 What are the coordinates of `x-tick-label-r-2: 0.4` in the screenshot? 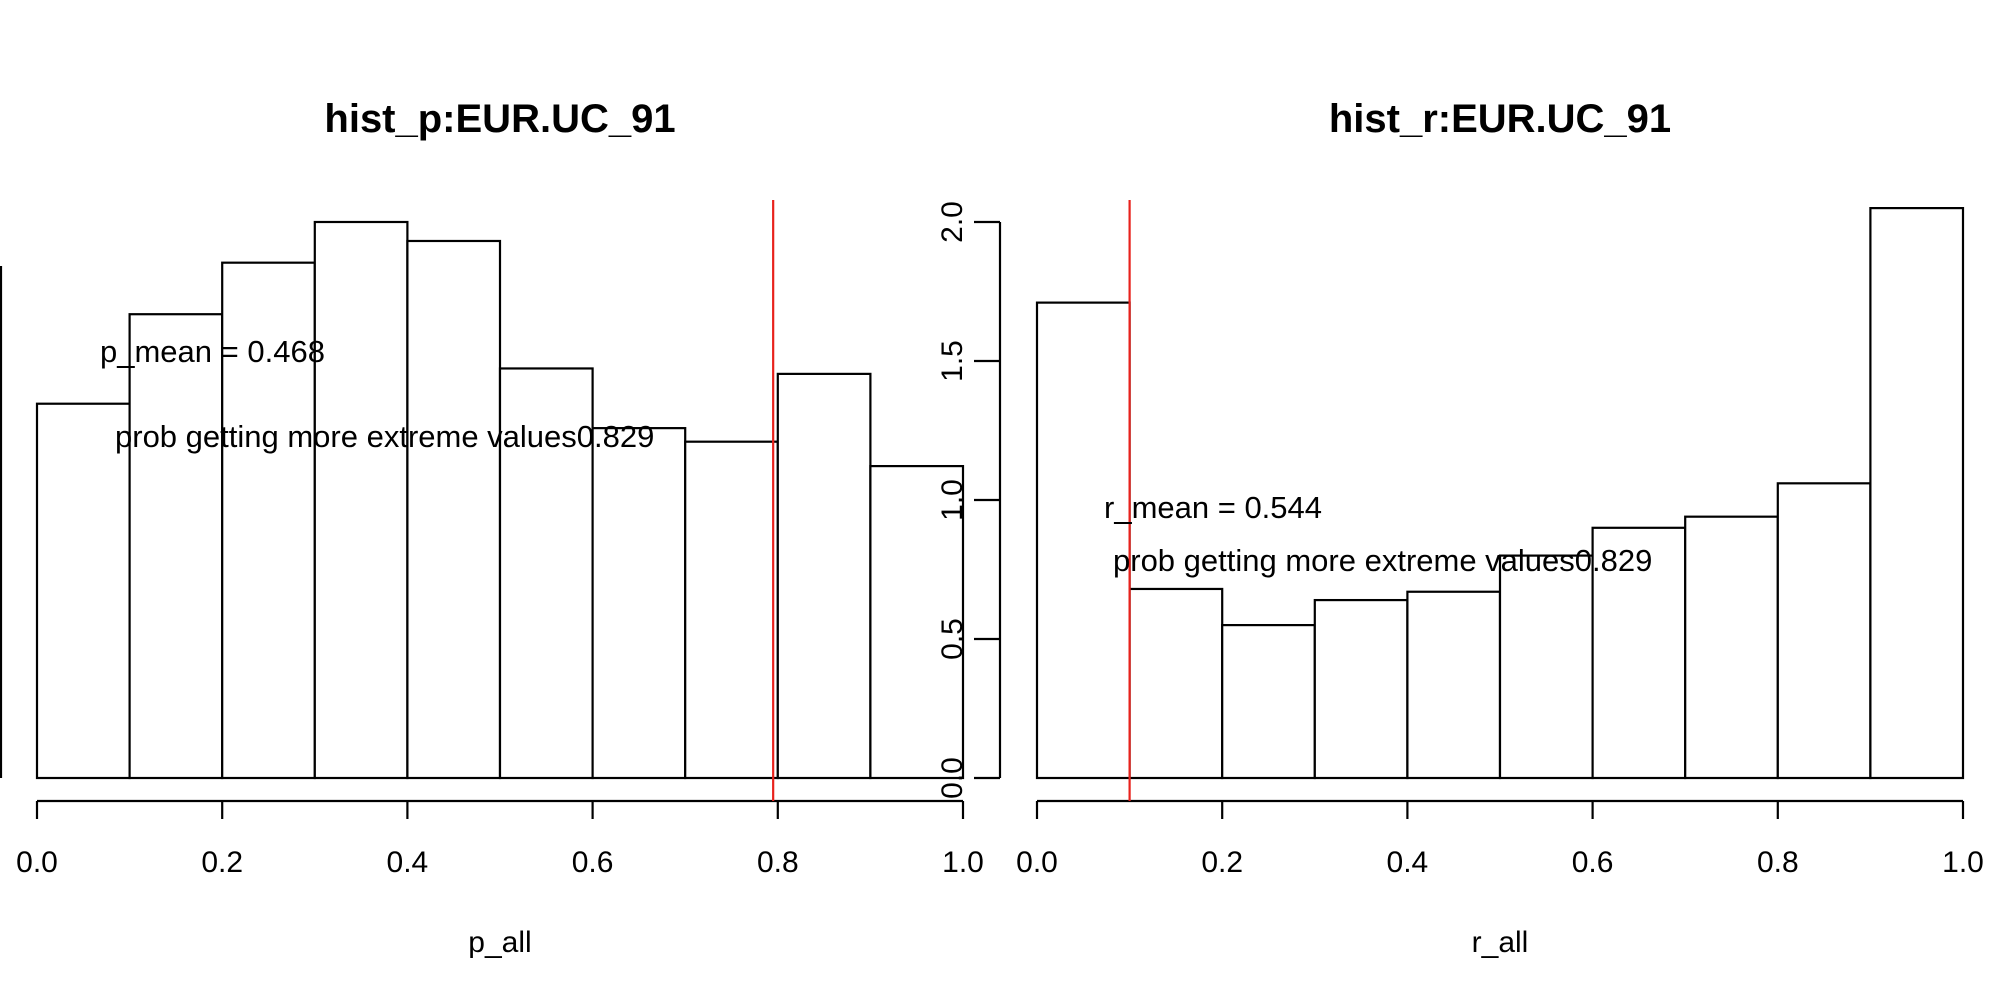 It's located at (1408, 862).